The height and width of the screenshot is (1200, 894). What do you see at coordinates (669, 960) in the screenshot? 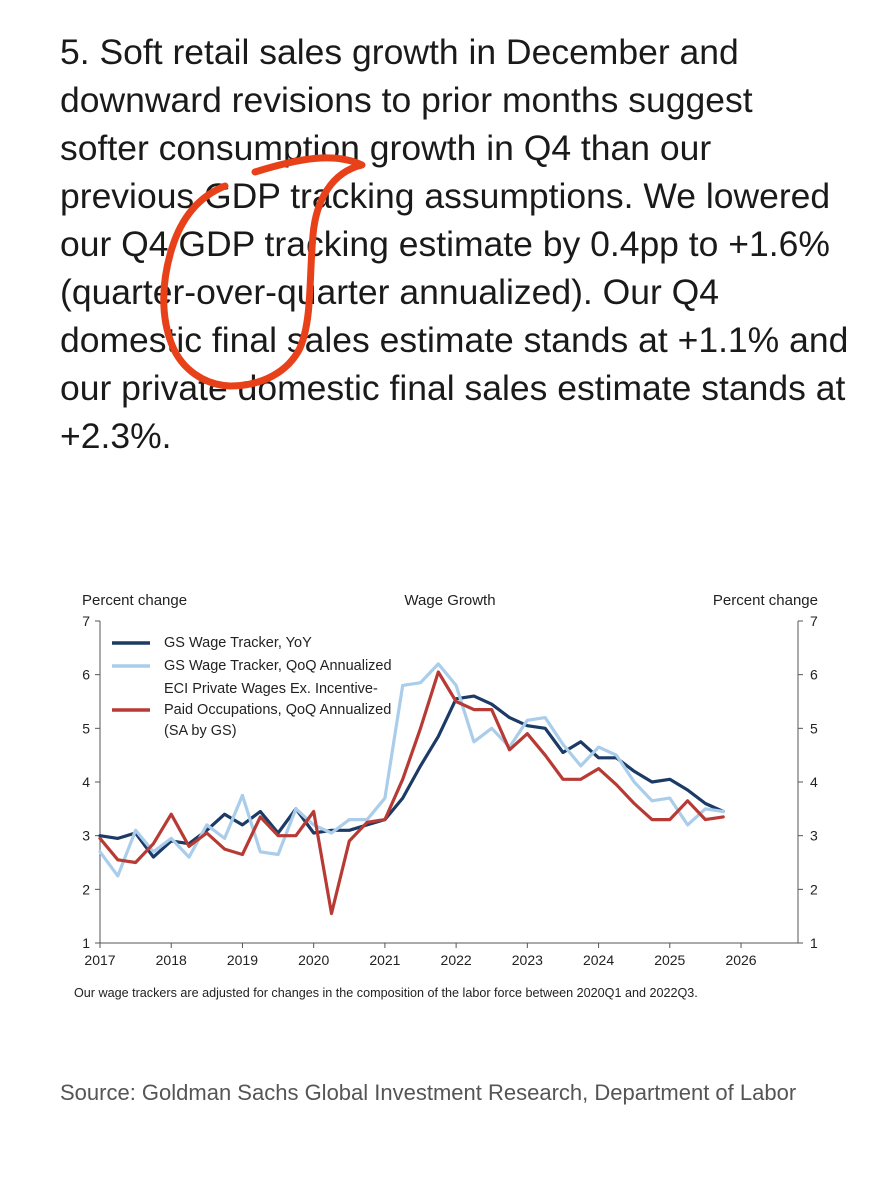
I see `x-tick-label: 2025` at bounding box center [669, 960].